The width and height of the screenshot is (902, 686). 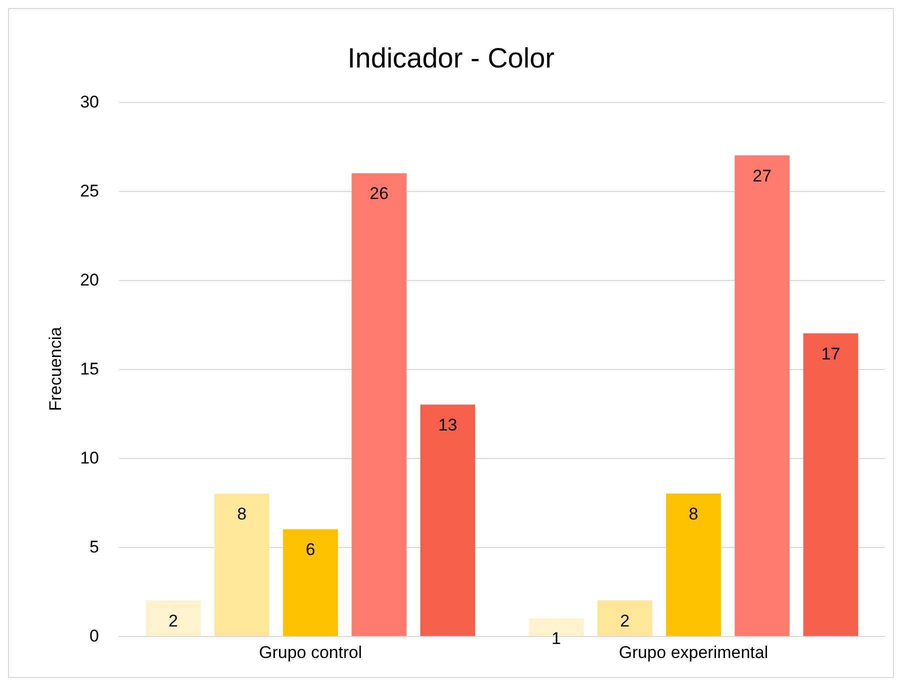 What do you see at coordinates (693, 652) in the screenshot?
I see `x-tick-label: Grupo experimental` at bounding box center [693, 652].